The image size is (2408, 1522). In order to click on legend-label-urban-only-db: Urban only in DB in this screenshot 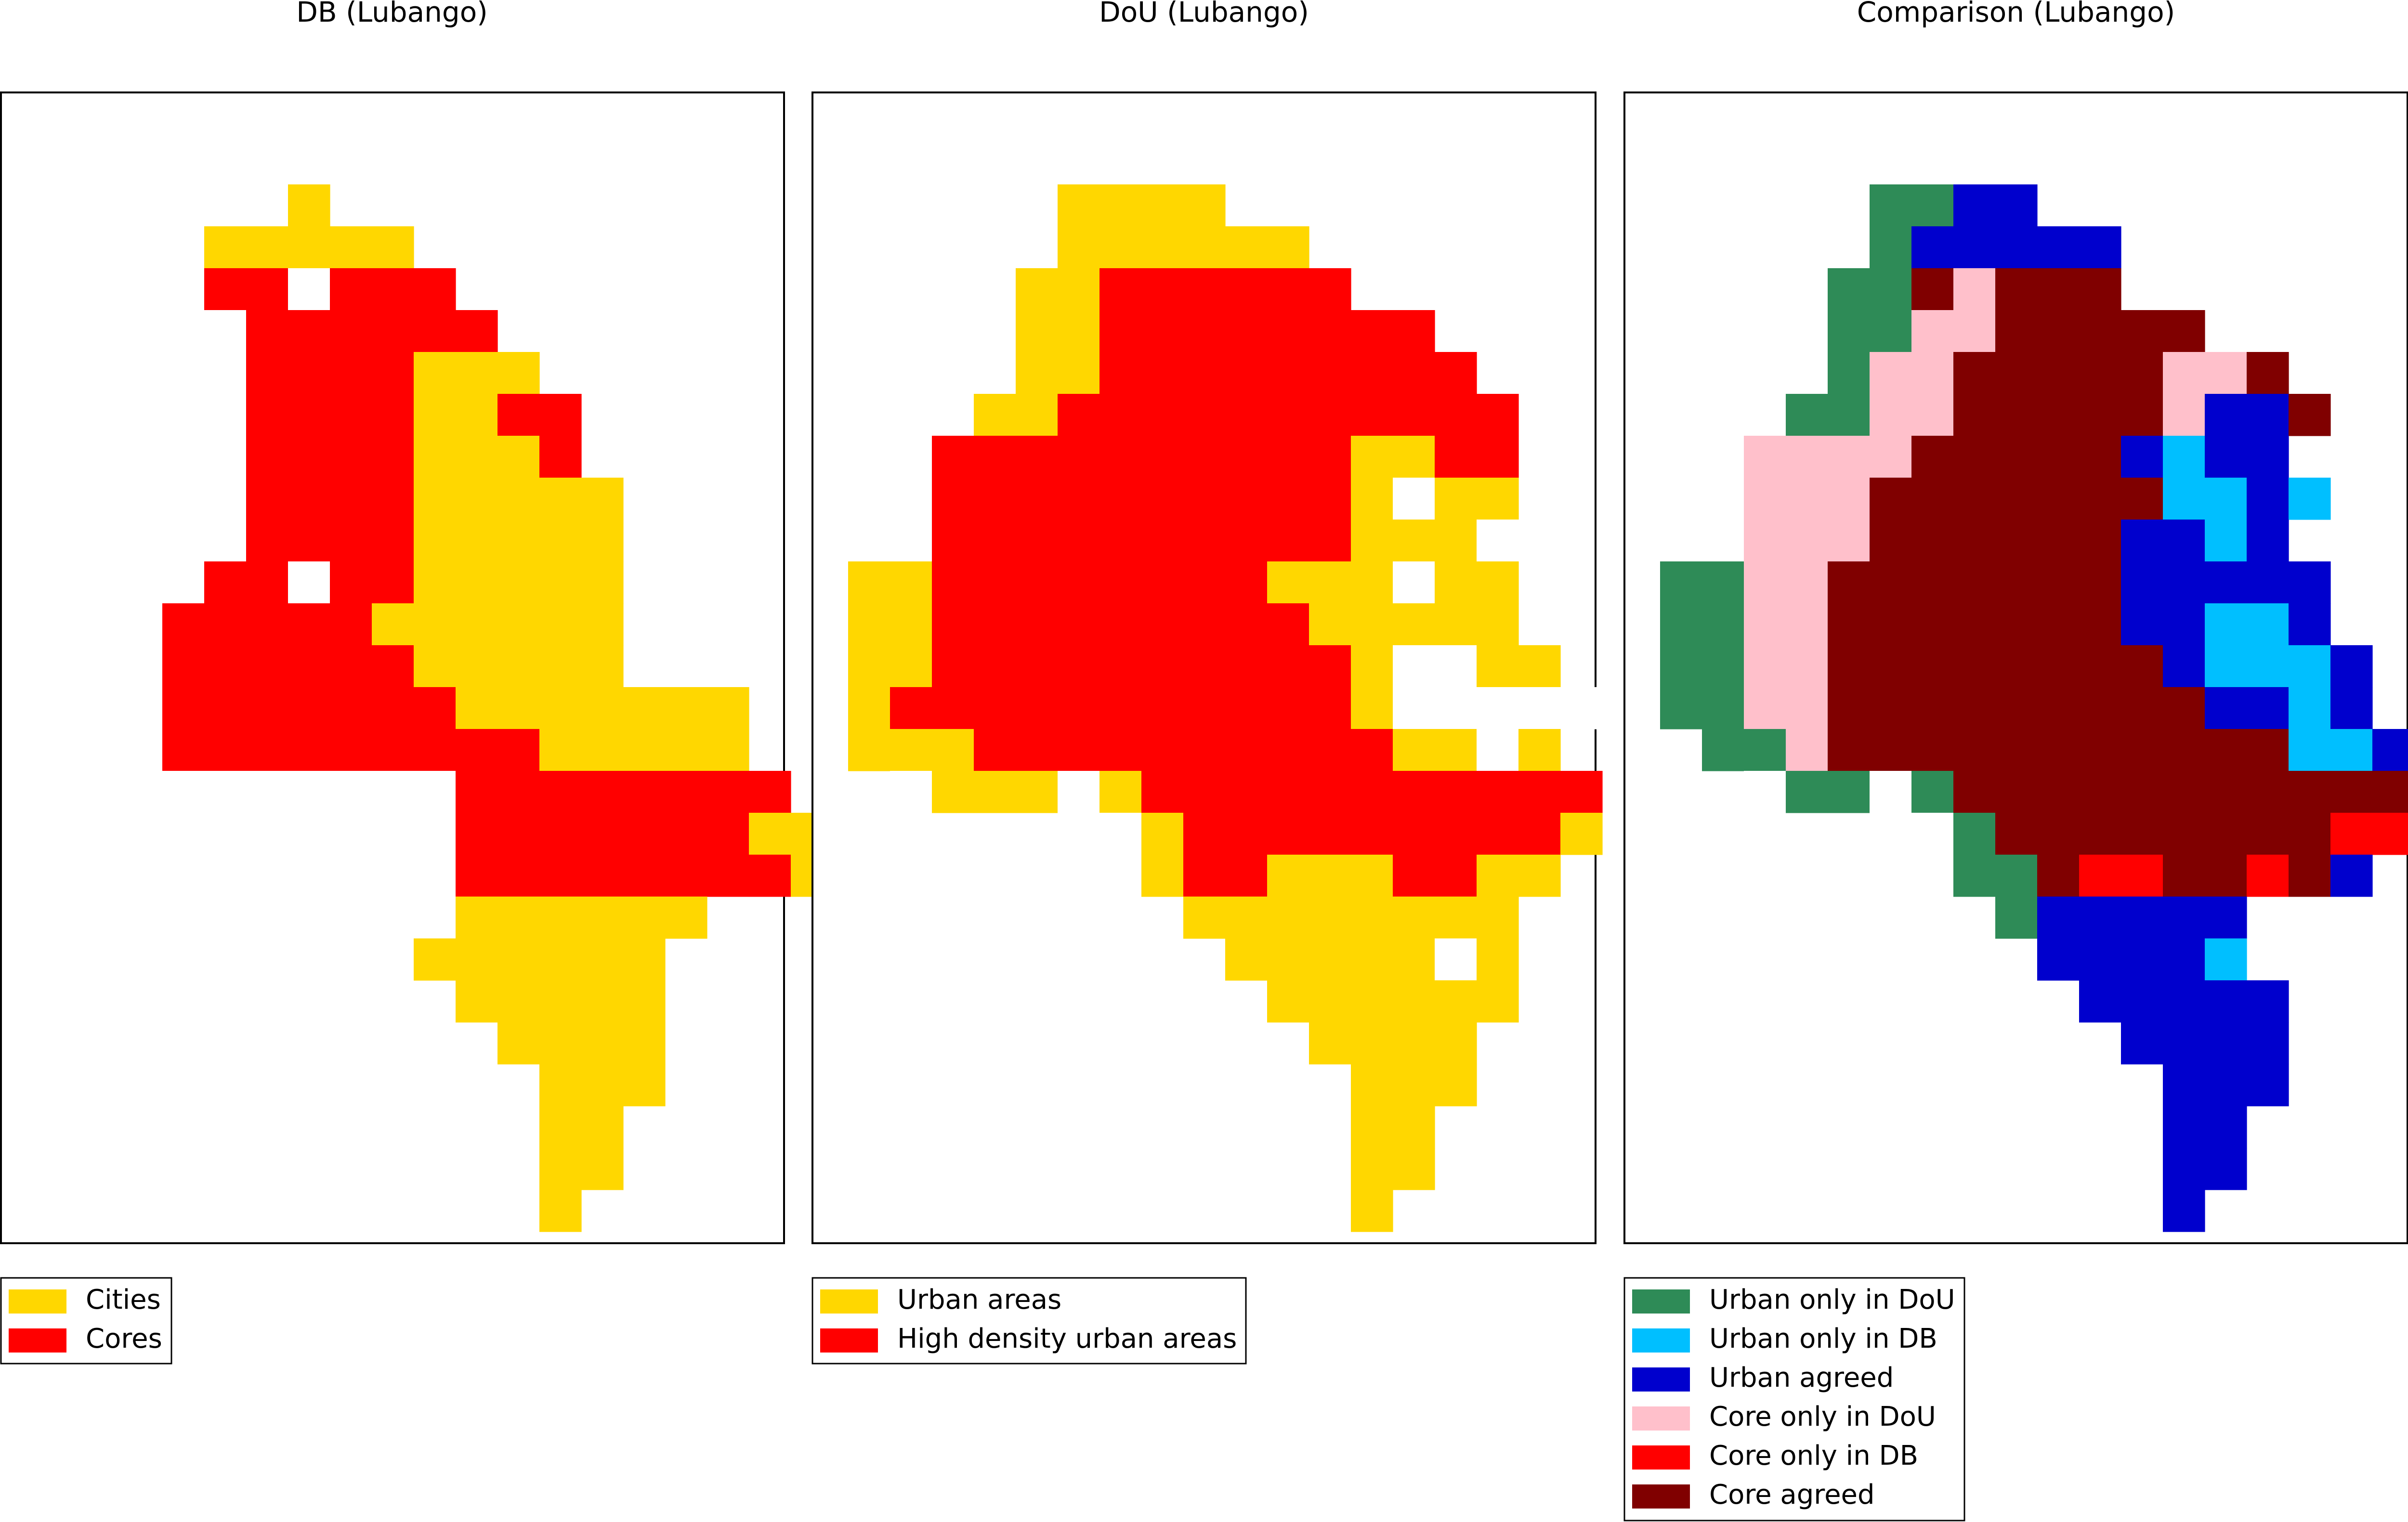, I will do `click(1823, 1339)`.